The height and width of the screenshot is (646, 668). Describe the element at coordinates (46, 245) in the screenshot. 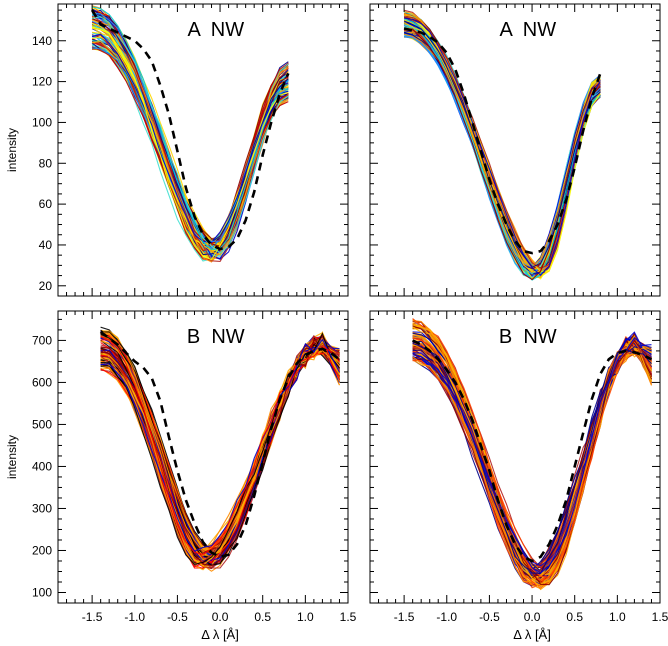

I see `y-tick-label: 40` at that location.